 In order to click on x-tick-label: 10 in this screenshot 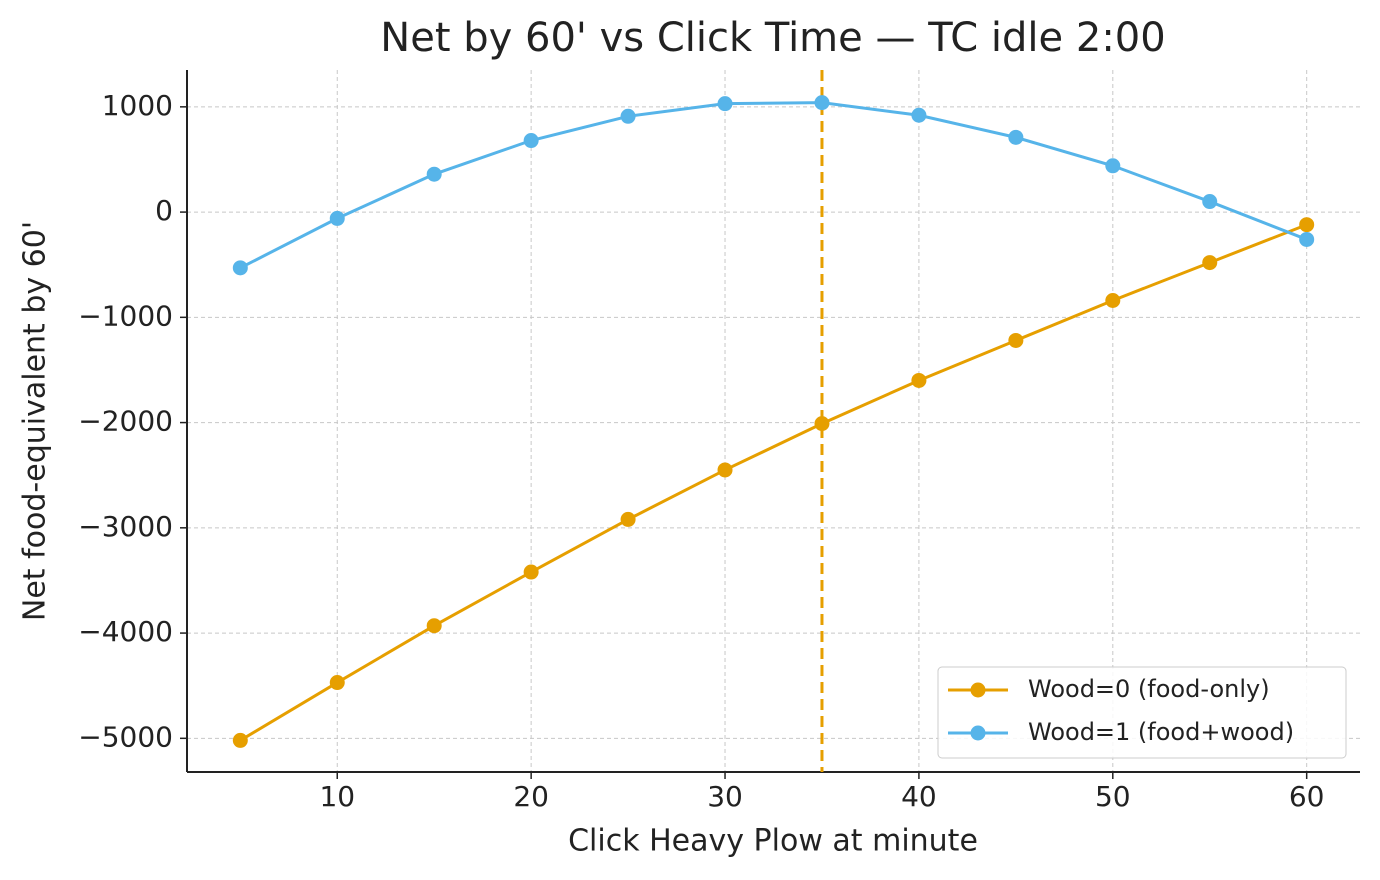, I will do `click(337, 796)`.